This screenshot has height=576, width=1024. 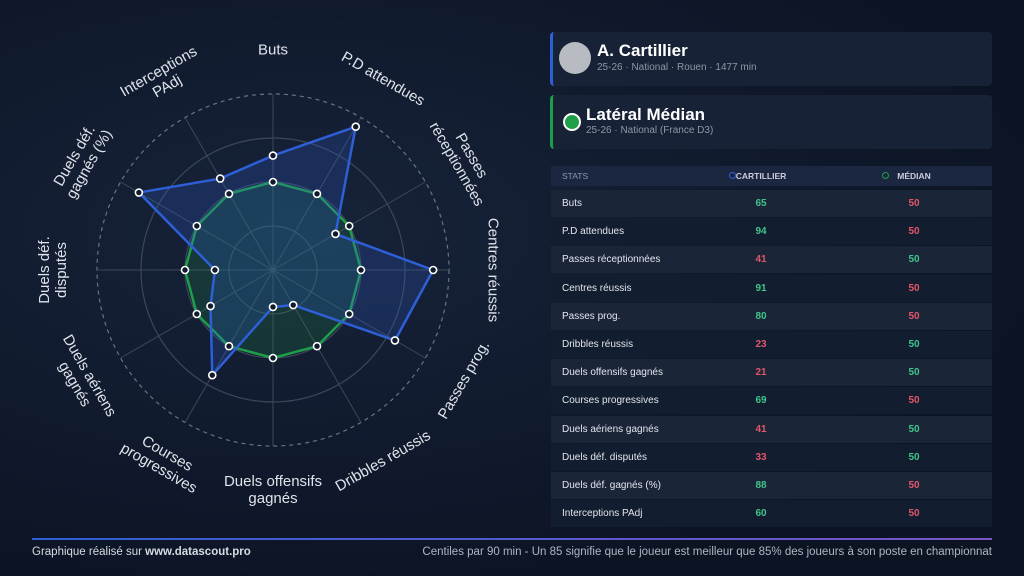 I want to click on median-dot, so click(x=572, y=122).